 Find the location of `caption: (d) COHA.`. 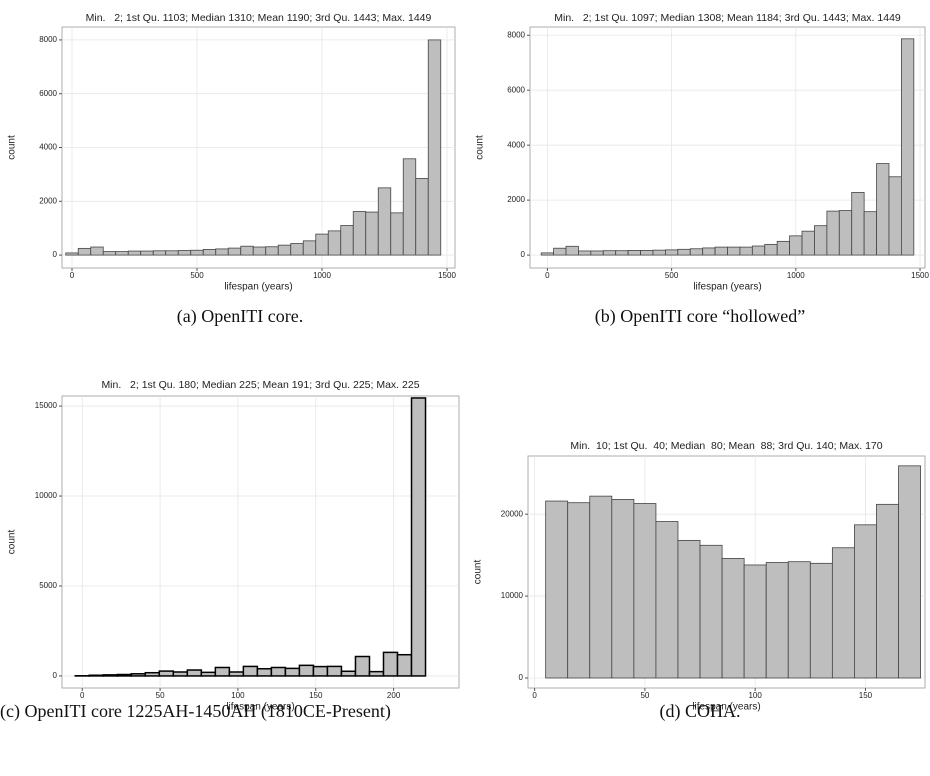

caption: (d) COHA. is located at coordinates (700, 711).